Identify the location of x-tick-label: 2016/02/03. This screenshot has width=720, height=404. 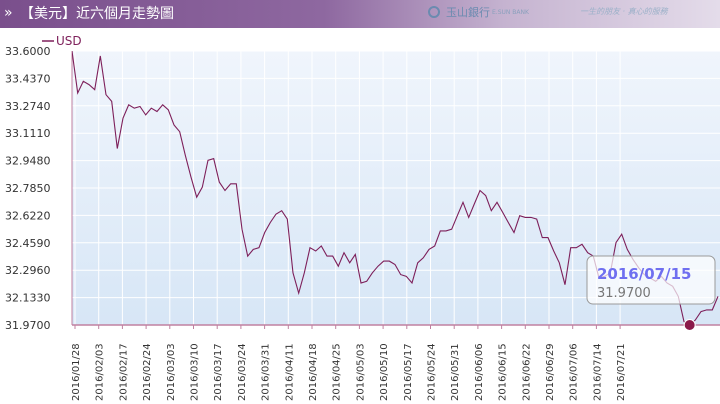
(100, 372).